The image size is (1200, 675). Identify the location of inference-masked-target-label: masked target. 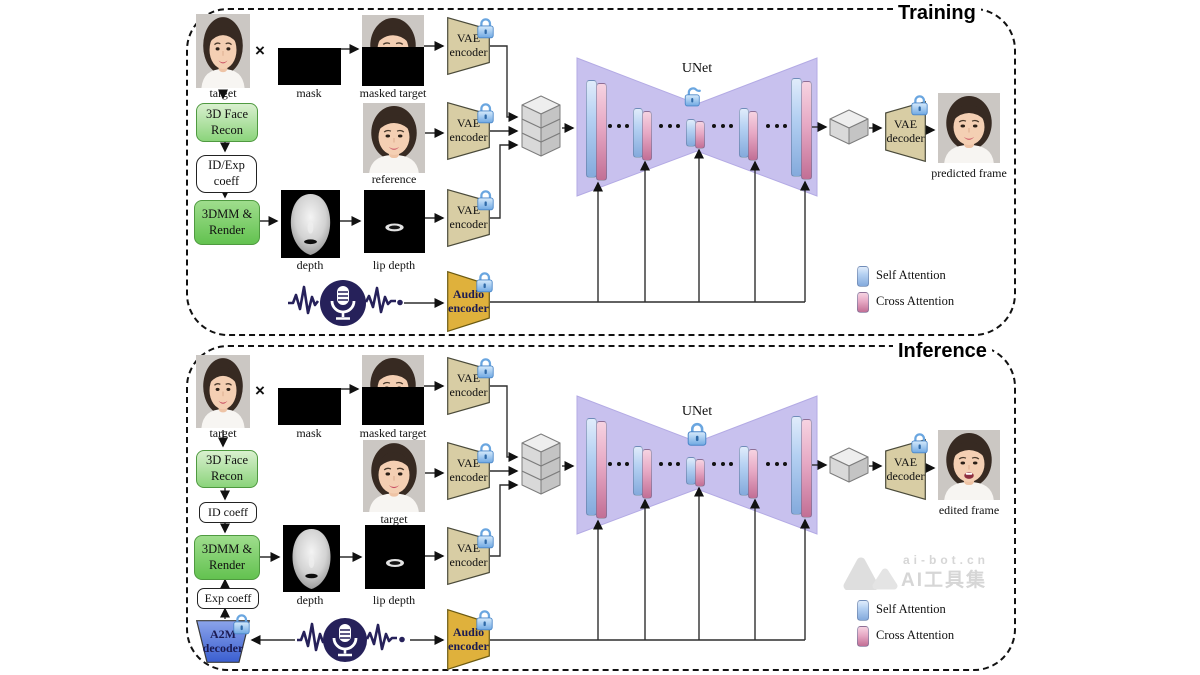
(393, 433).